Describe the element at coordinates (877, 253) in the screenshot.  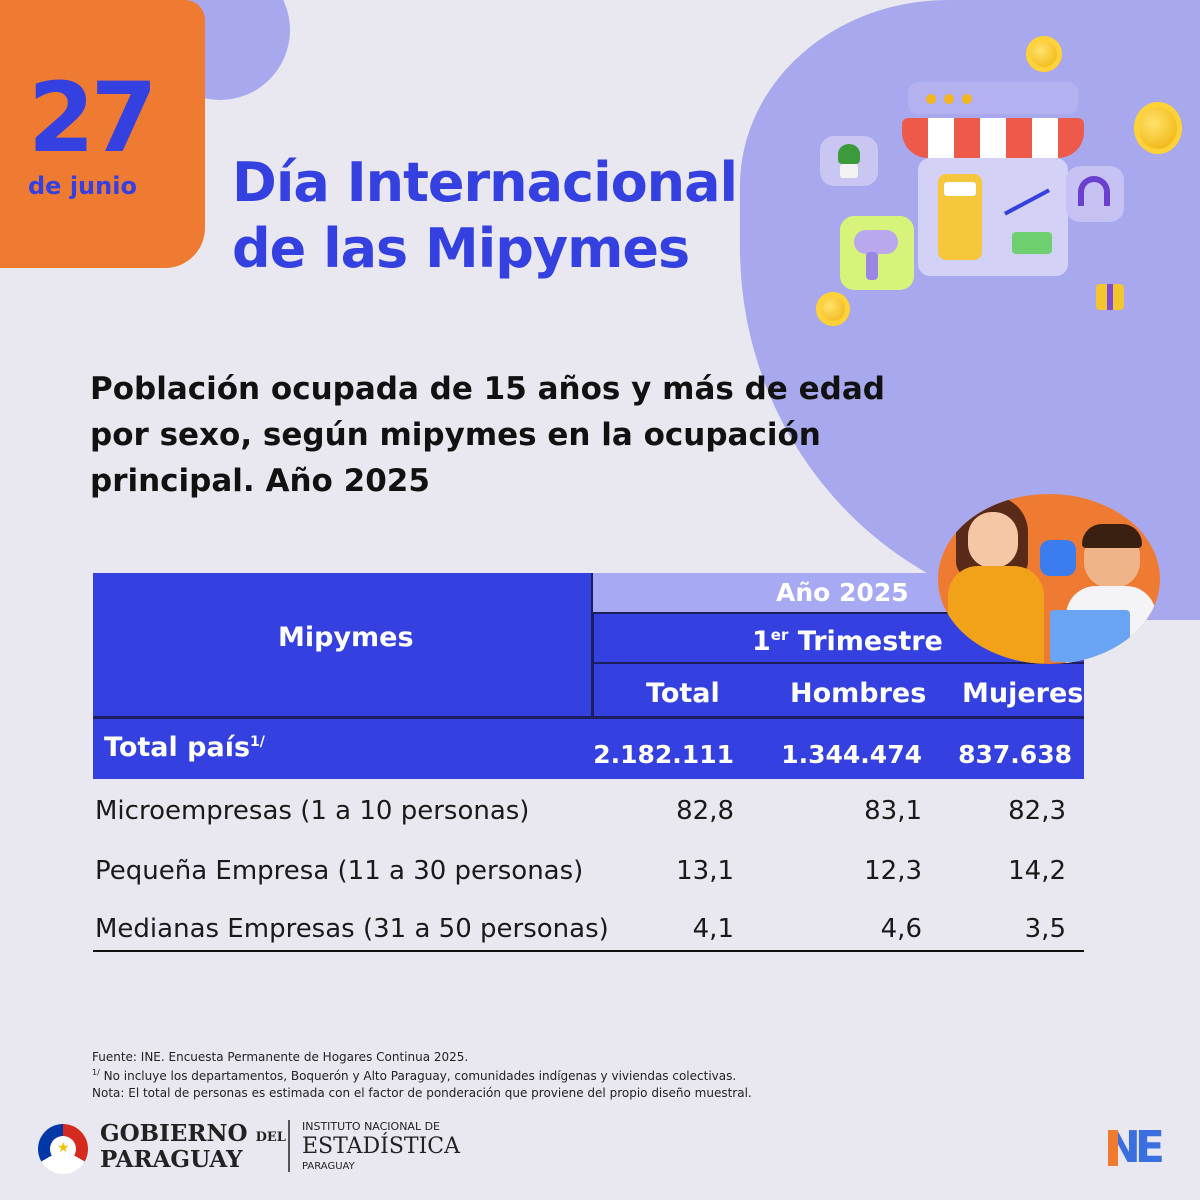
I see `hairdryer-icon` at that location.